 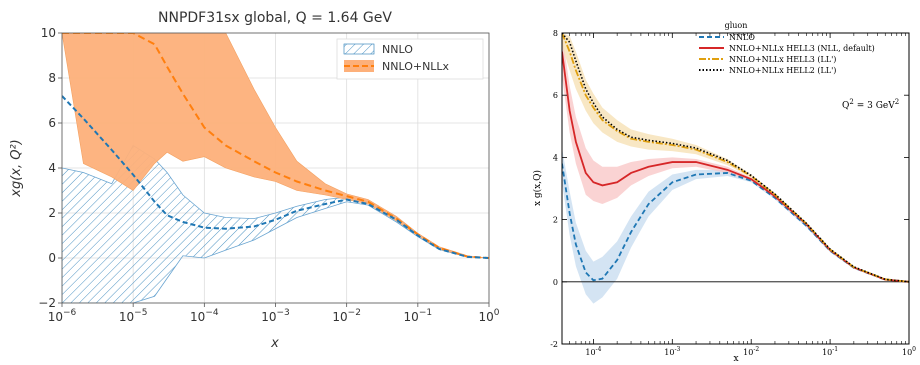 What do you see at coordinates (782, 70) in the screenshot?
I see `legend-label-nnlo-nllx-hell2-ll: NNLO+NLLx HELL2 (LL')` at bounding box center [782, 70].